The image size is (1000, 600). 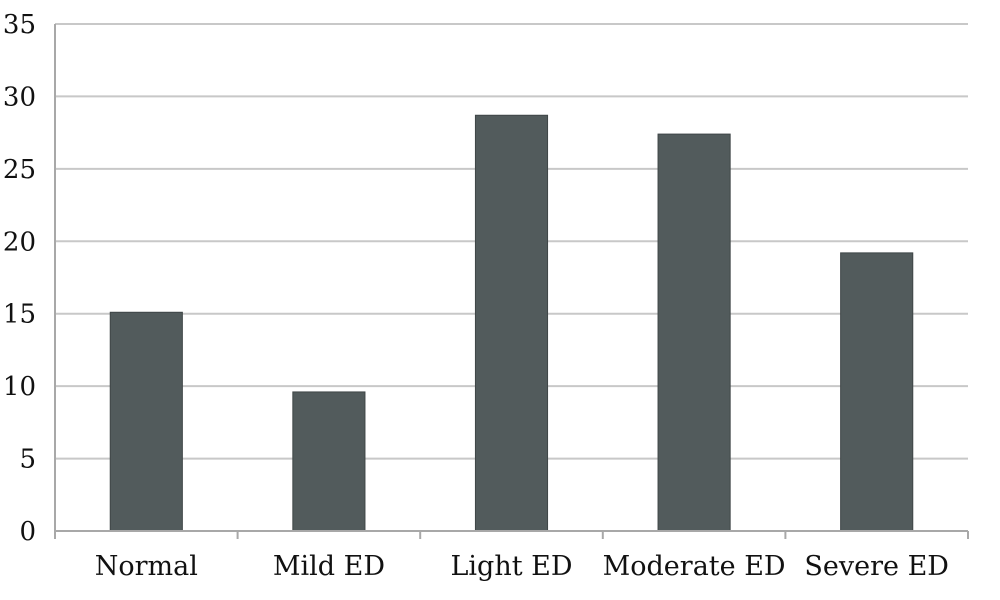 What do you see at coordinates (19, 278) in the screenshot?
I see `y-axis-ticks: 0 5 10 15 20 25 30 35` at bounding box center [19, 278].